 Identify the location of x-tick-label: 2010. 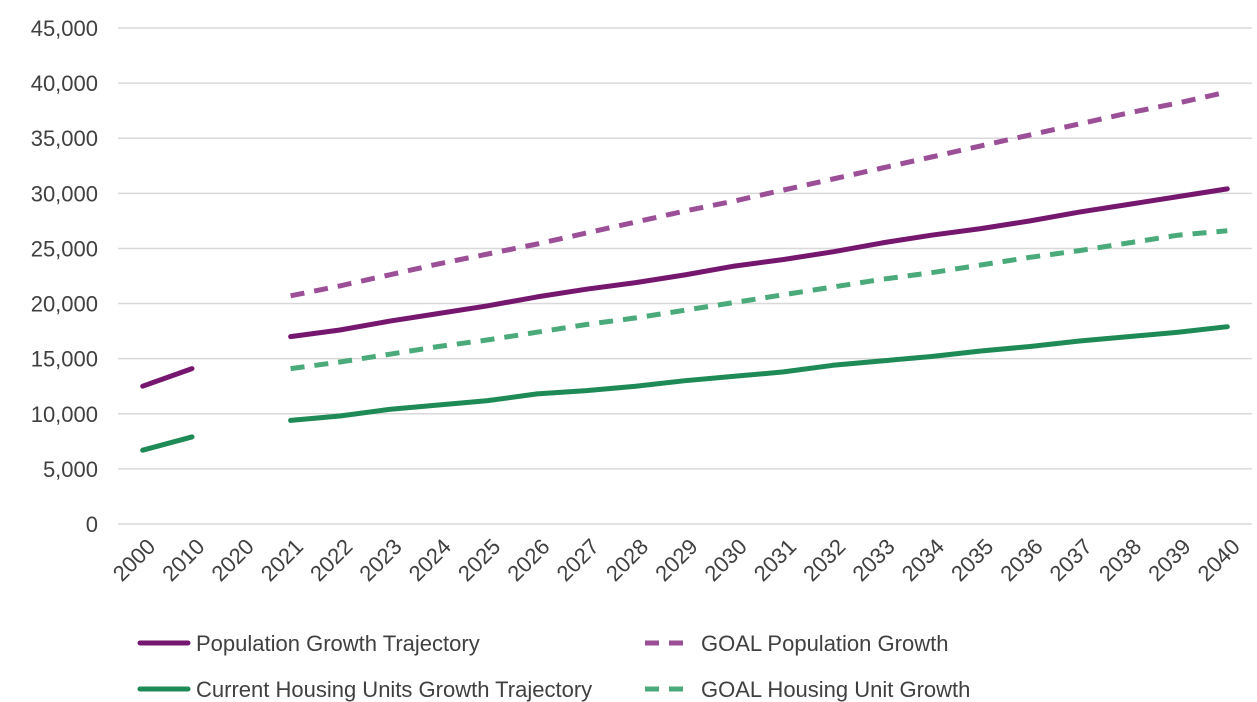
(183, 560).